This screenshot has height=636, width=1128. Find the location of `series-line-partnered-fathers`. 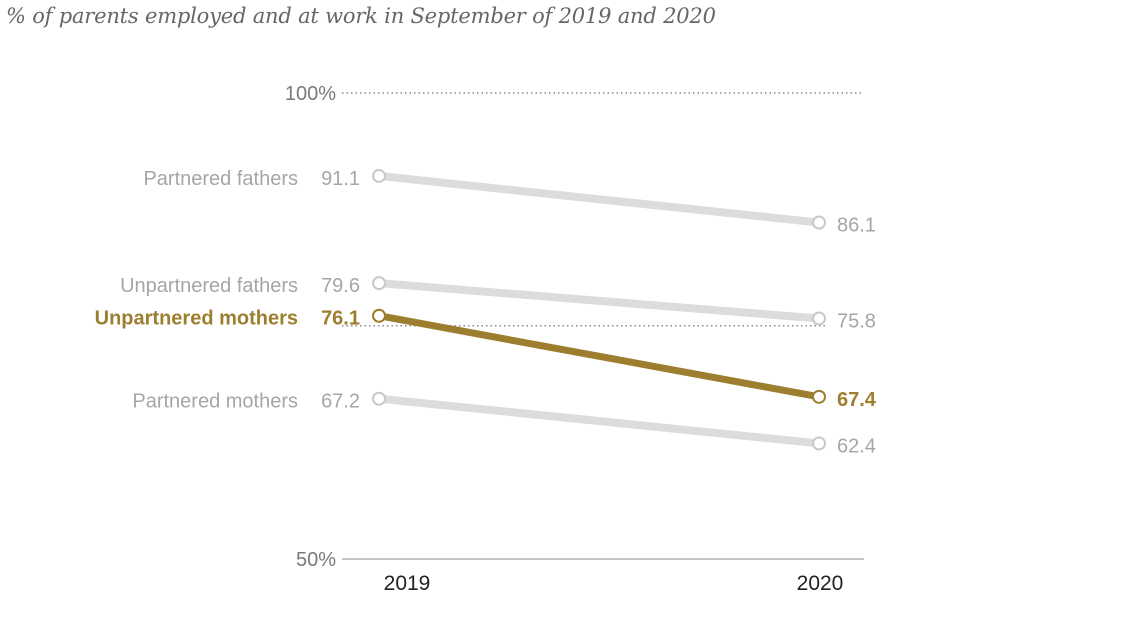

series-line-partnered-fathers is located at coordinates (599, 199).